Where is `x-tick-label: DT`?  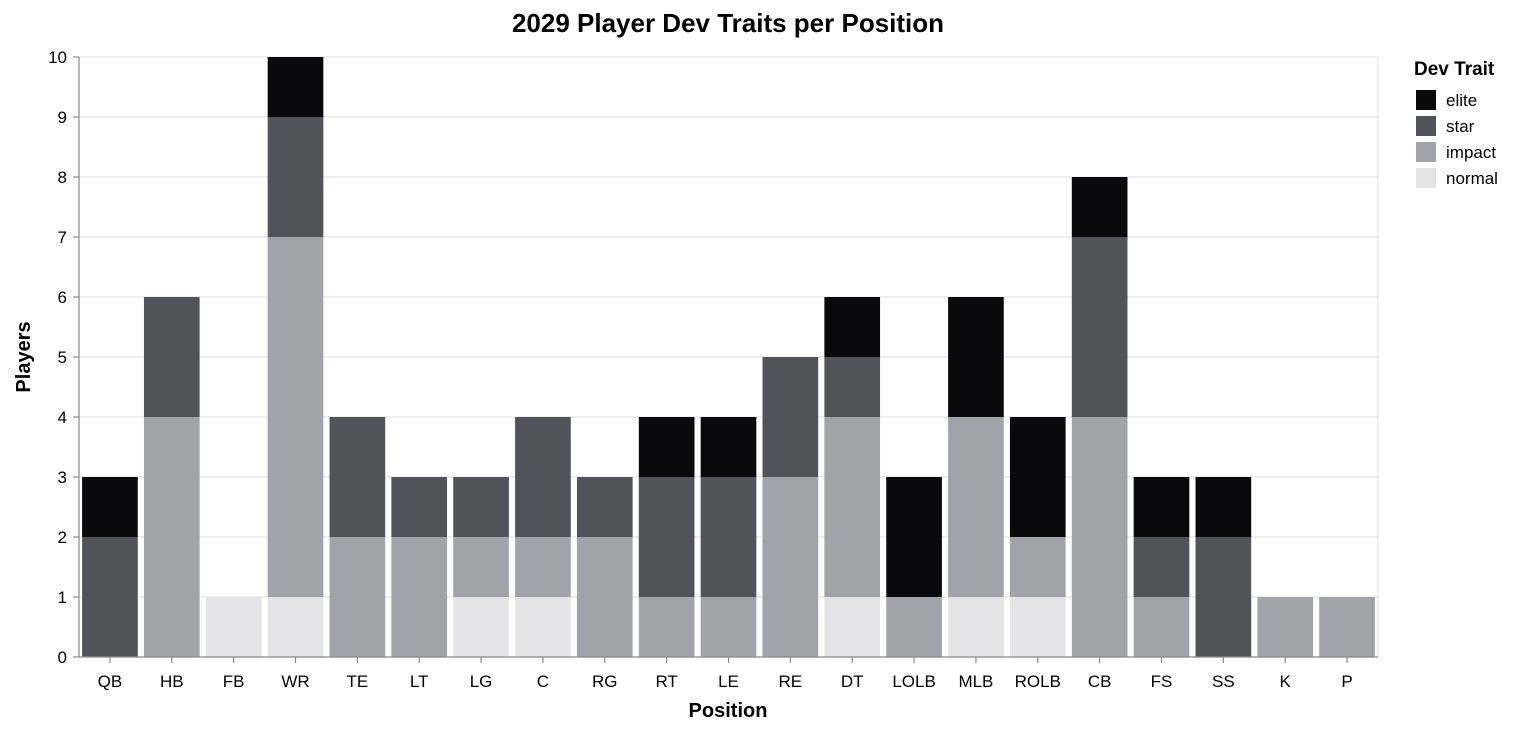
x-tick-label: DT is located at coordinates (852, 681).